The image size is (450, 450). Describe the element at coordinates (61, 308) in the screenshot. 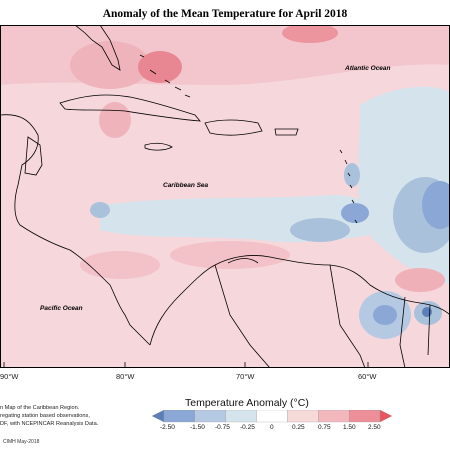

I see `label-pacific-ocean: Pacific Ocean` at that location.